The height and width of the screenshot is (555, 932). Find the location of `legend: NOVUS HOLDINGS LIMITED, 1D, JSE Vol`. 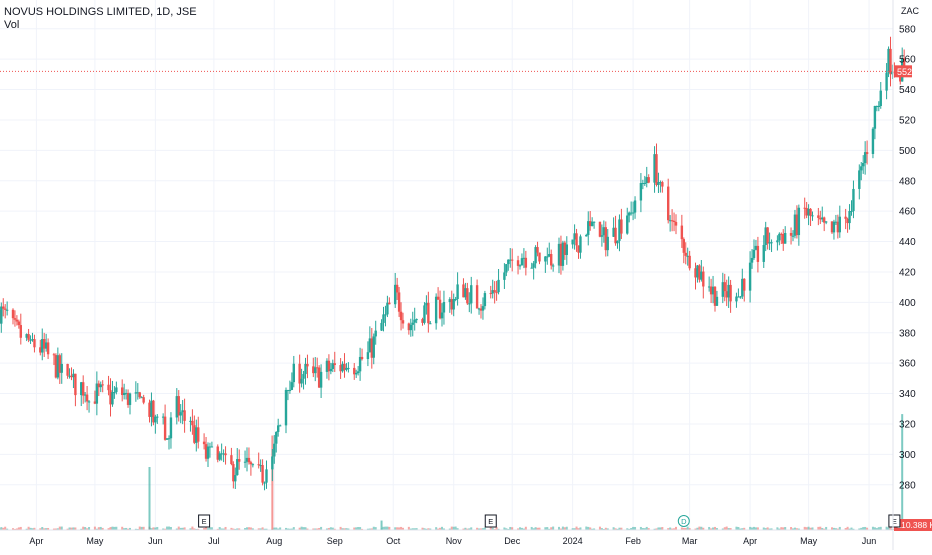

legend: NOVUS HOLDINGS LIMITED, 1D, JSE Vol is located at coordinates (100, 19).